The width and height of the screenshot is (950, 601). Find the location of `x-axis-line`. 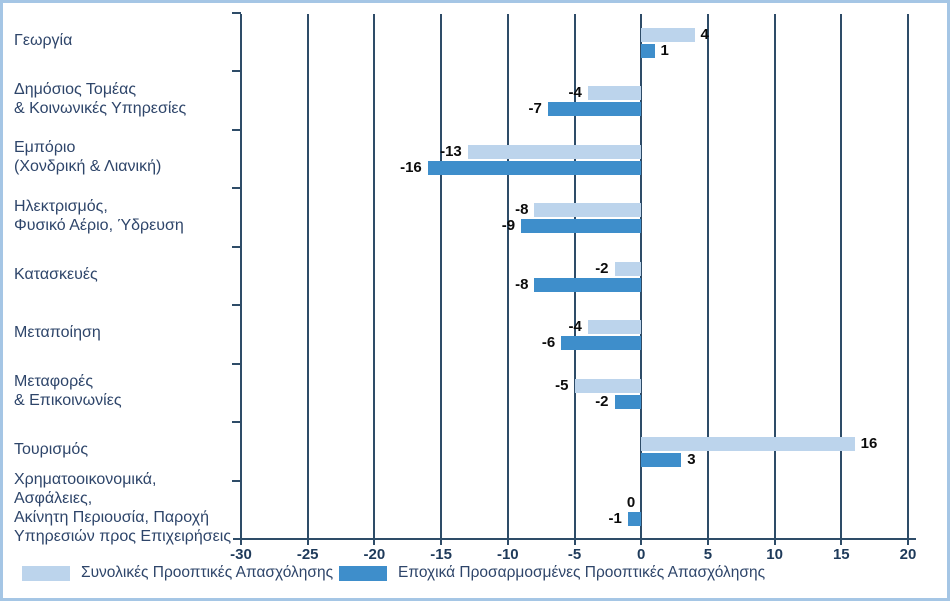

x-axis-line is located at coordinates (574, 539).